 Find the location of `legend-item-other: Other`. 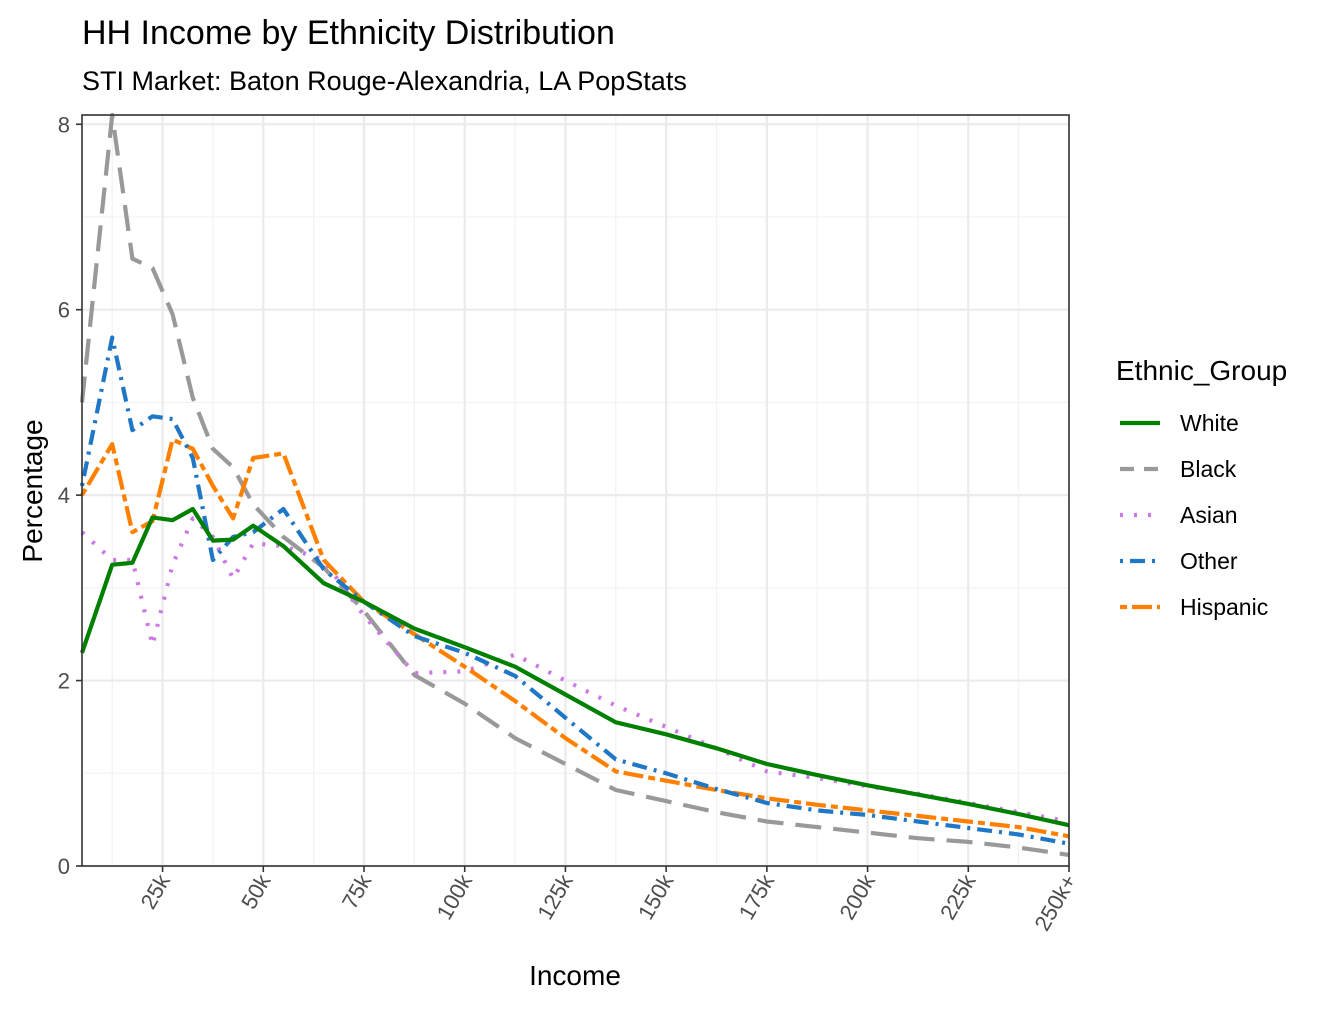

legend-item-other: Other is located at coordinates (1179, 561).